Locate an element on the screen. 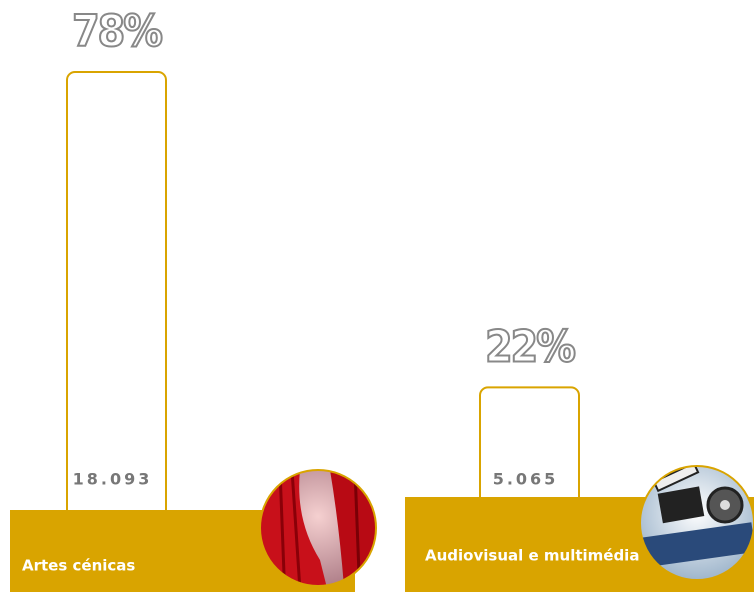  share-label: 78% is located at coordinates (117, 31).